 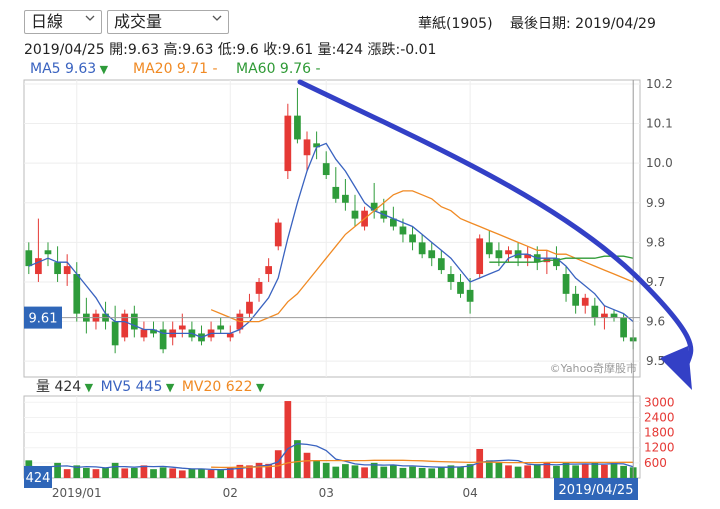 What do you see at coordinates (655, 242) in the screenshot?
I see `y-tick-label: 9.8` at bounding box center [655, 242].